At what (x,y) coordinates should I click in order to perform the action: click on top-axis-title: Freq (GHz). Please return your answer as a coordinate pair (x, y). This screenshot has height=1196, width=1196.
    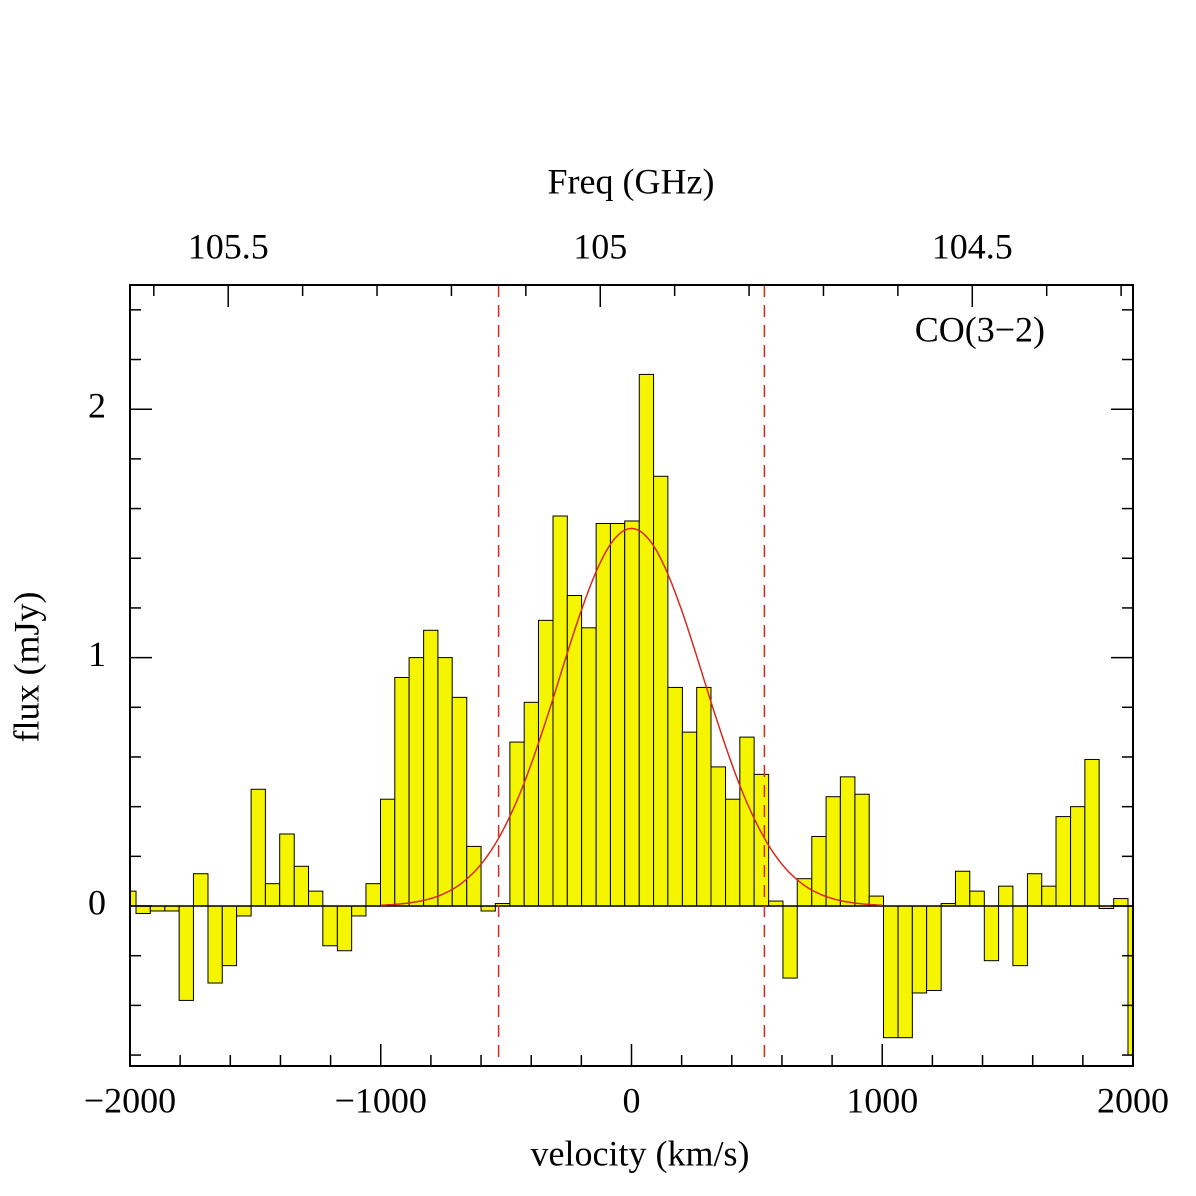
    Looking at the image, I should click on (631, 181).